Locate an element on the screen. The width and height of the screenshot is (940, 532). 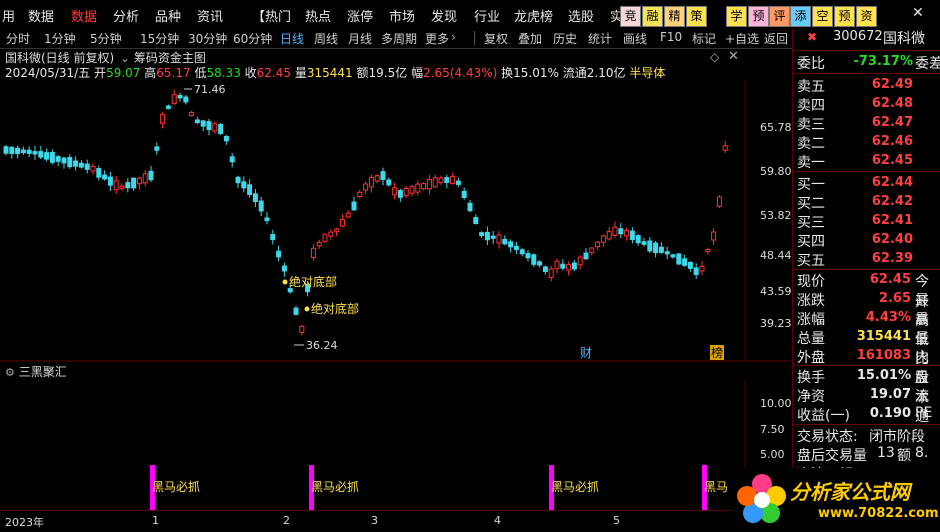
tool-add-watchlist-button: +自选 is located at coordinates (742, 39).